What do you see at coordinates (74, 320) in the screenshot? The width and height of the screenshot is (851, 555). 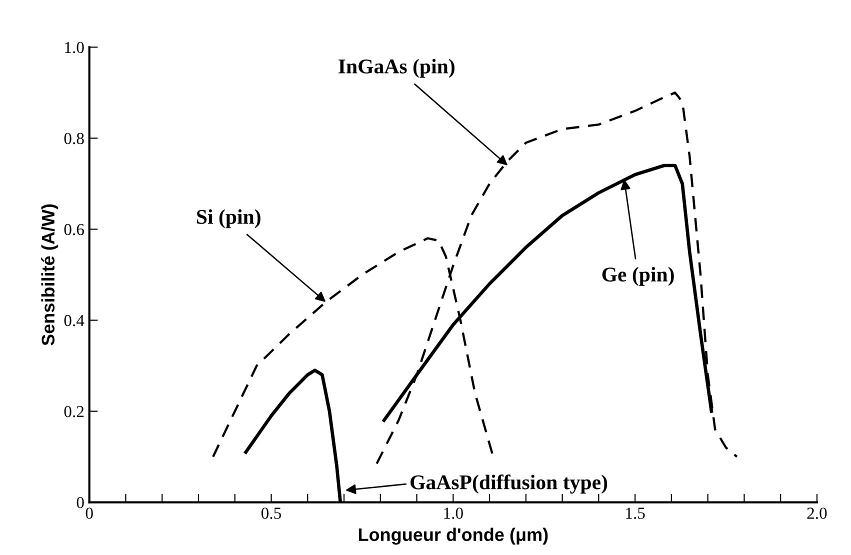 I see `y-tick-label: 0.4` at bounding box center [74, 320].